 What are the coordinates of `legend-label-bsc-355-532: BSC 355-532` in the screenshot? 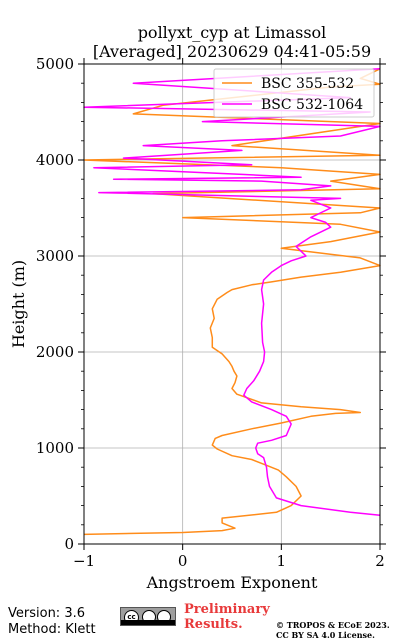 It's located at (307, 84).